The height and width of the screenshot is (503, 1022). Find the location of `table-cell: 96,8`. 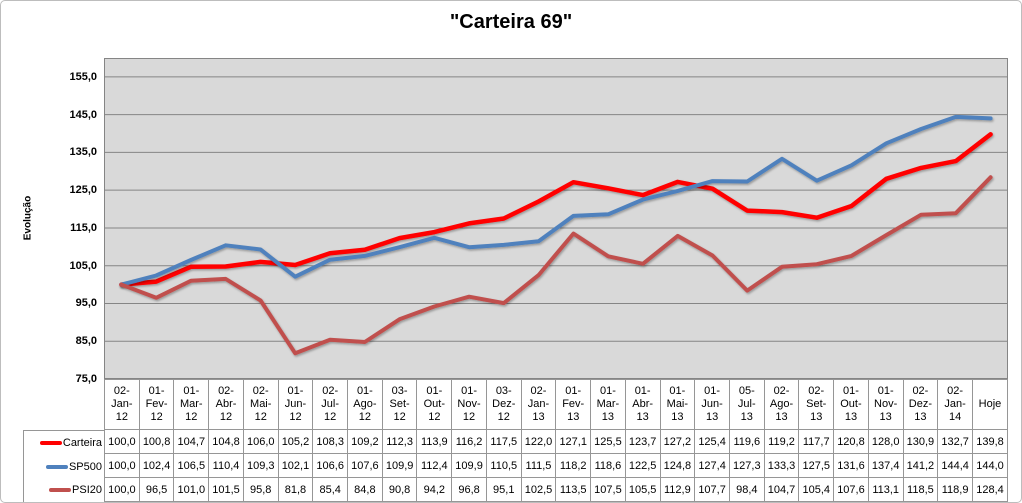

table-cell: 96,8 is located at coordinates (469, 489).